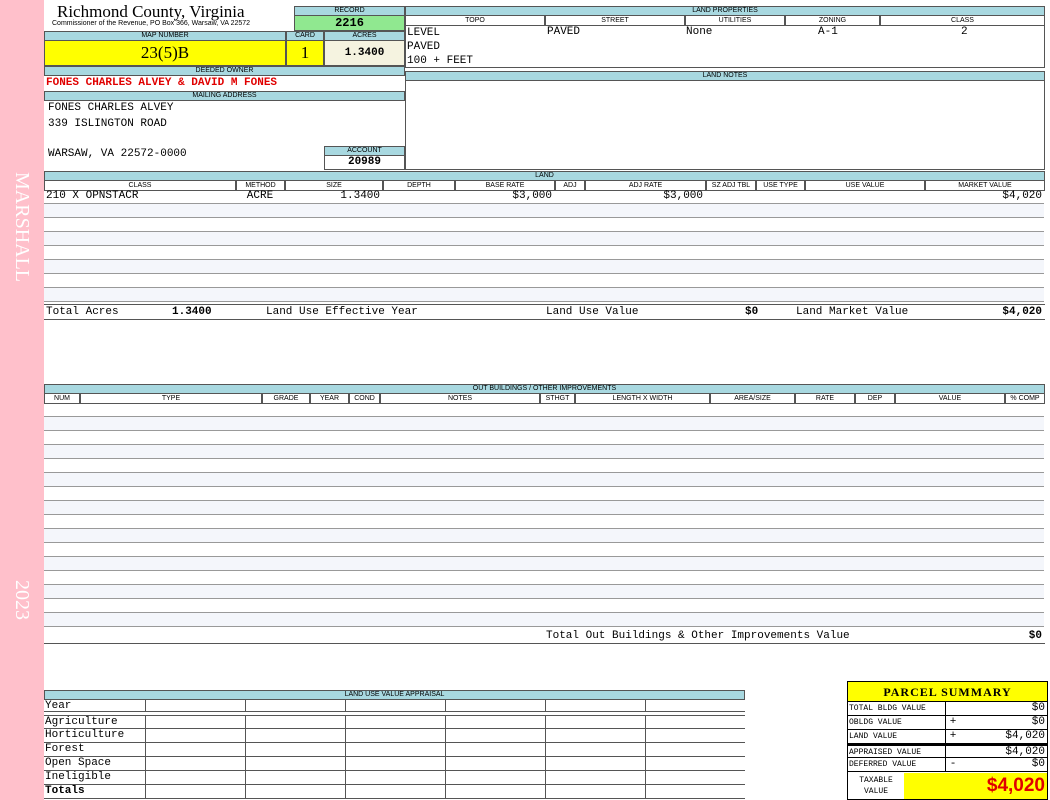  I want to click on land-cell: $4,020, so click(1022, 196).